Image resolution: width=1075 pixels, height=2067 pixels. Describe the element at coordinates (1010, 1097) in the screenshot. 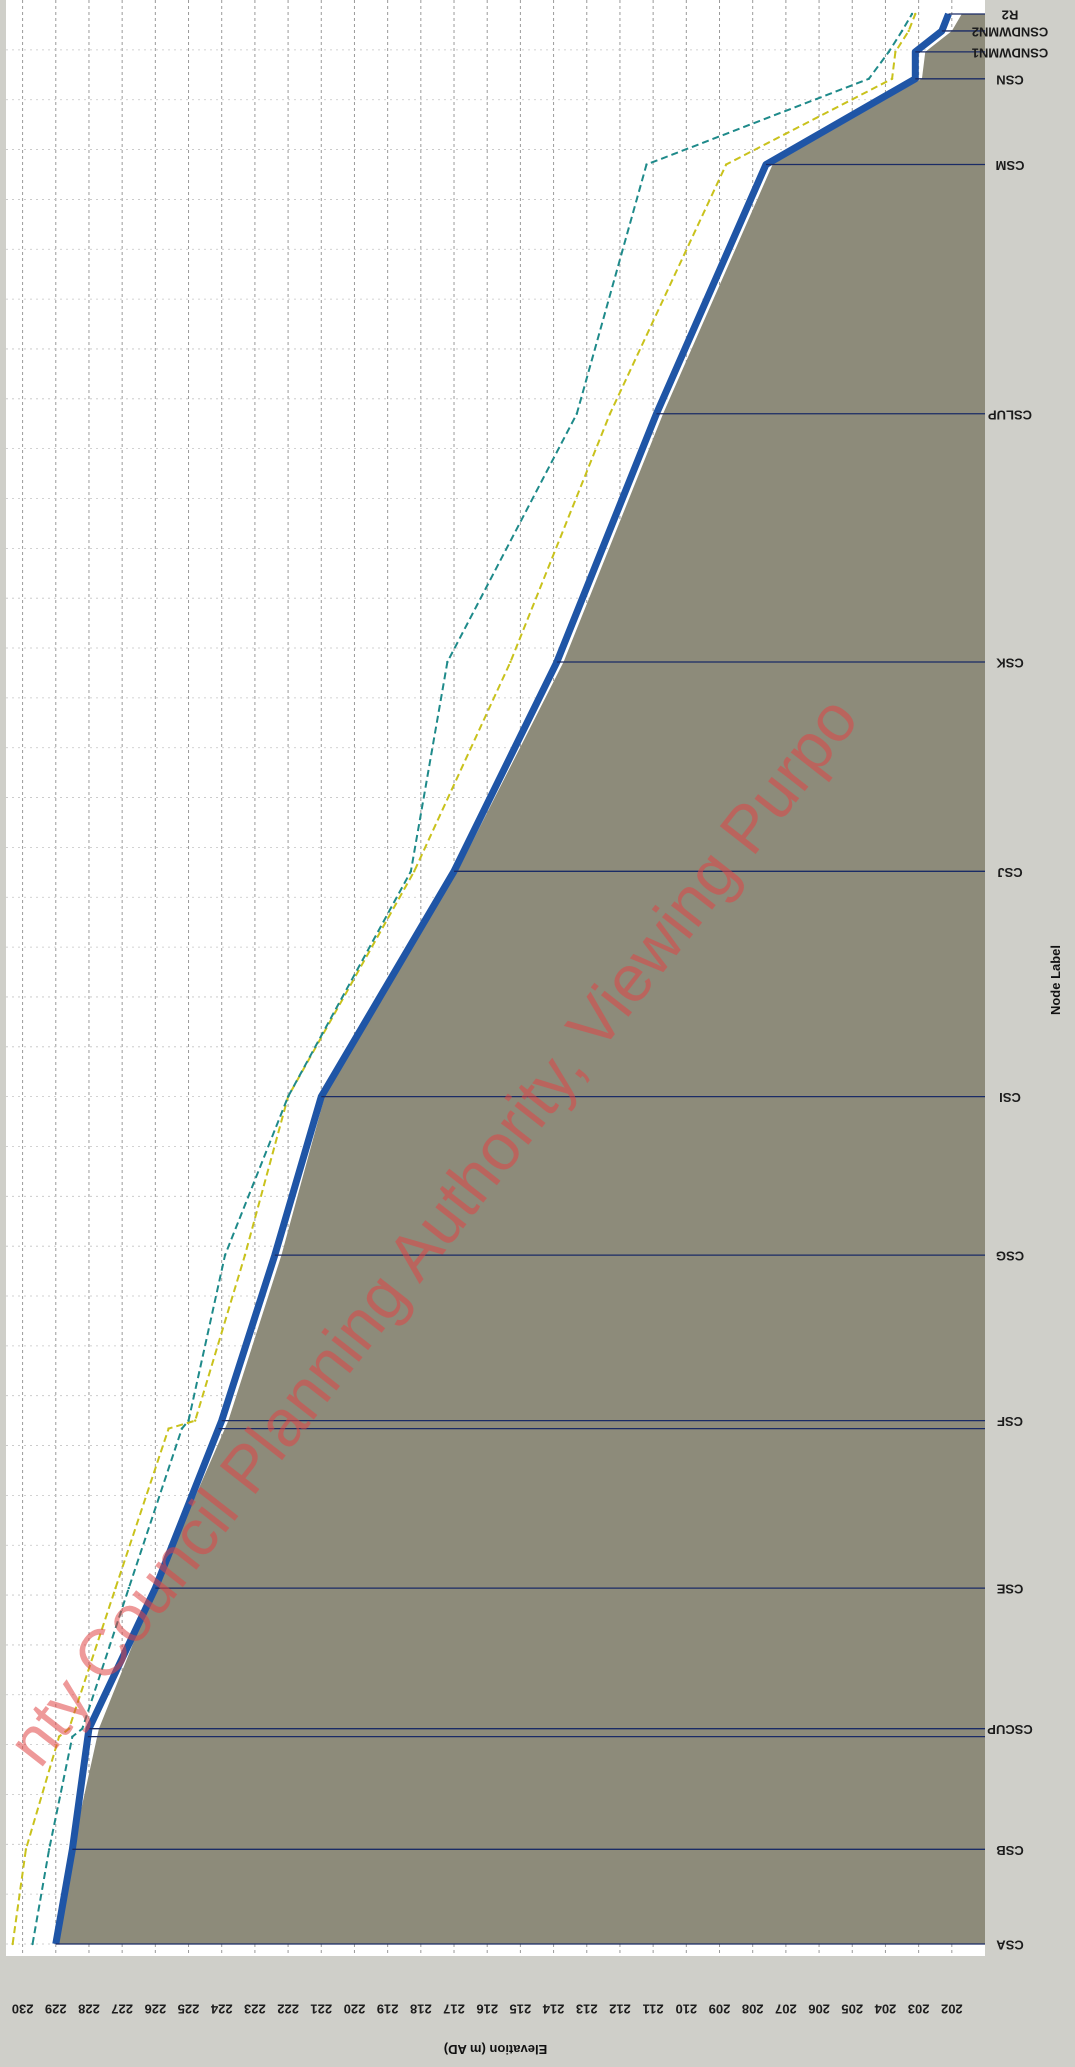

I see `node-label-CSI: CSI` at that location.